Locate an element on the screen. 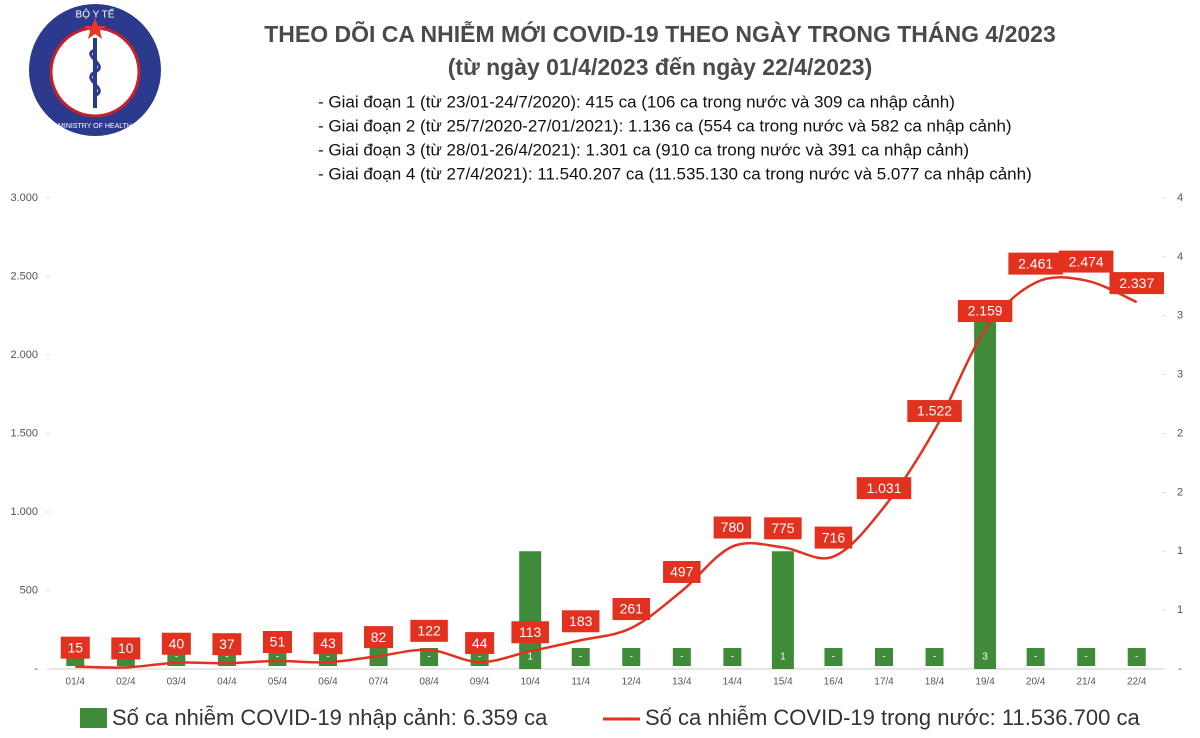  y-tick-label: 1.000 is located at coordinates (24, 512).